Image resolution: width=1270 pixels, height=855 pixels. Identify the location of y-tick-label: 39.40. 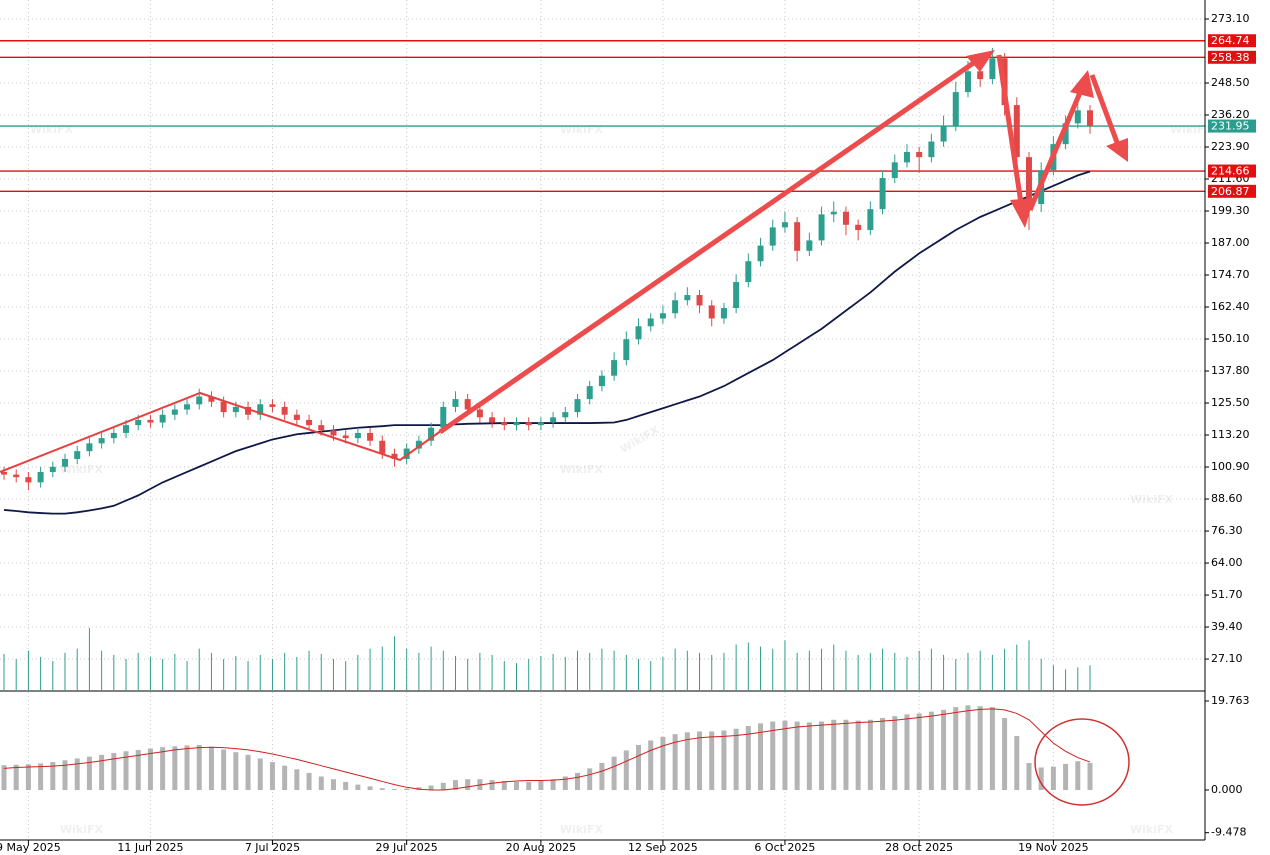
(1227, 626).